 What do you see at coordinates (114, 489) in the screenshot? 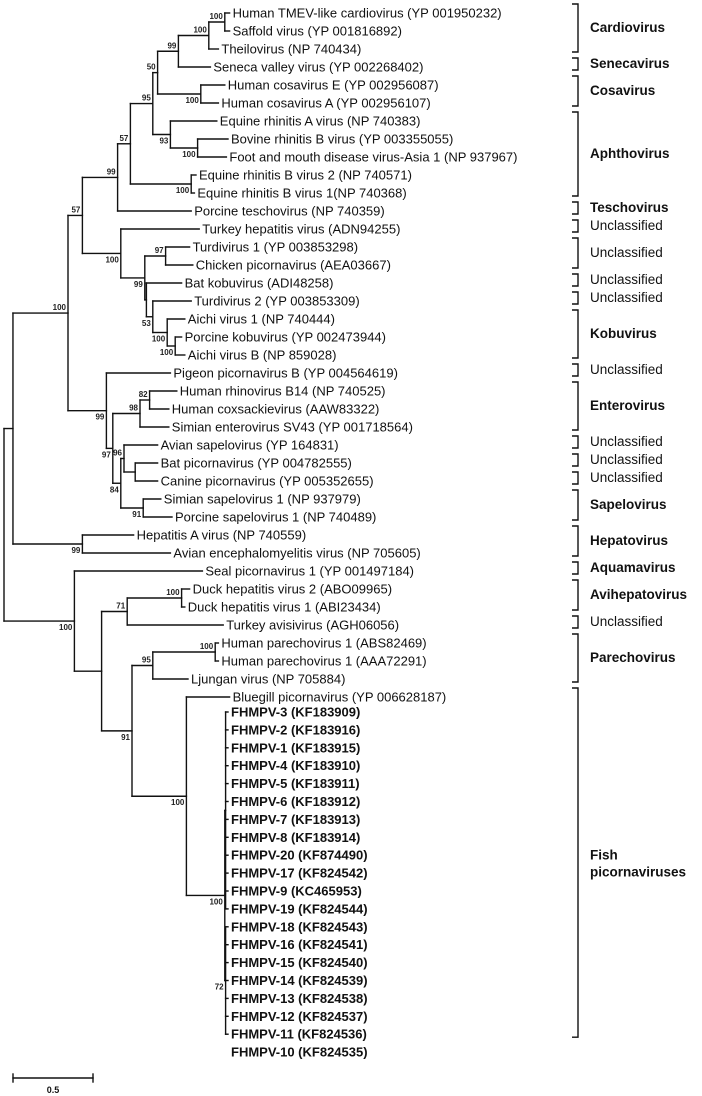
I see `bootstrap-value: 84` at bounding box center [114, 489].